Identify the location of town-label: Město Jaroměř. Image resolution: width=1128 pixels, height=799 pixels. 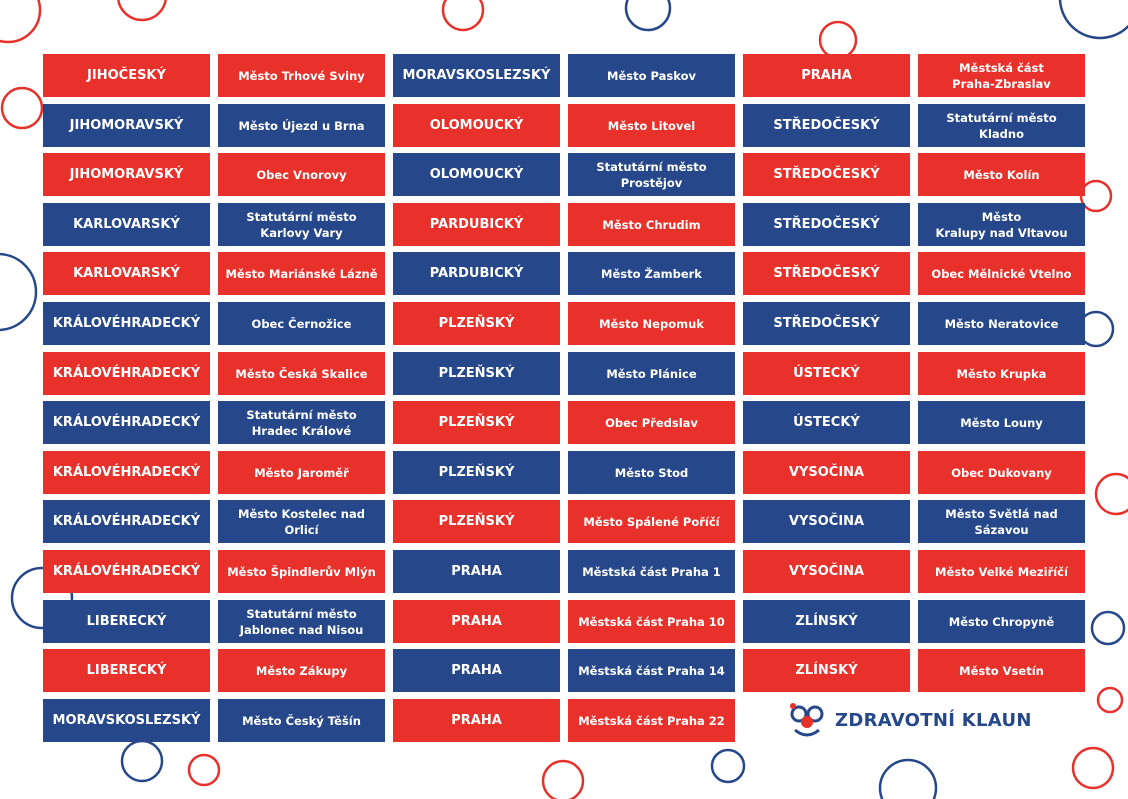
(301, 472).